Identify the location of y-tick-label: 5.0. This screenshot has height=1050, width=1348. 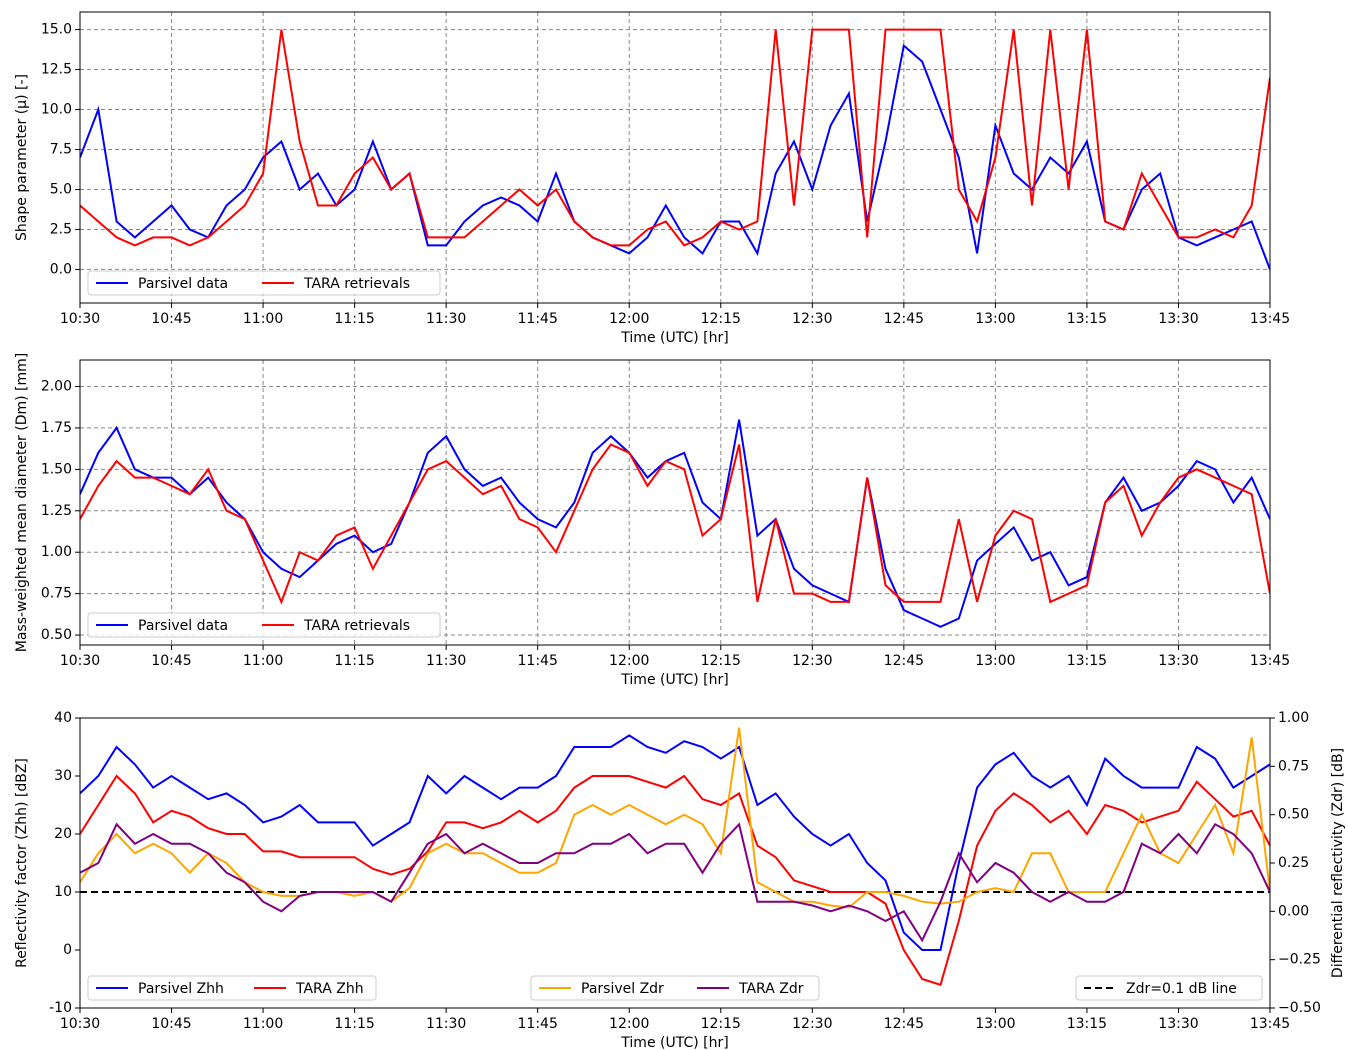
(61, 189).